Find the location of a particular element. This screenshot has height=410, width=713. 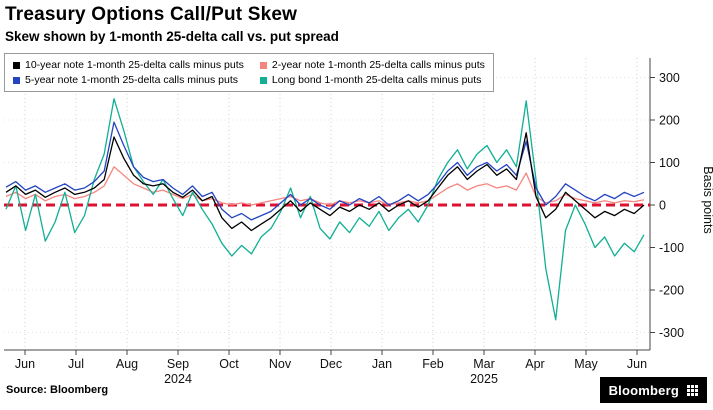

source-note: Source: Bloomberg is located at coordinates (57, 390).